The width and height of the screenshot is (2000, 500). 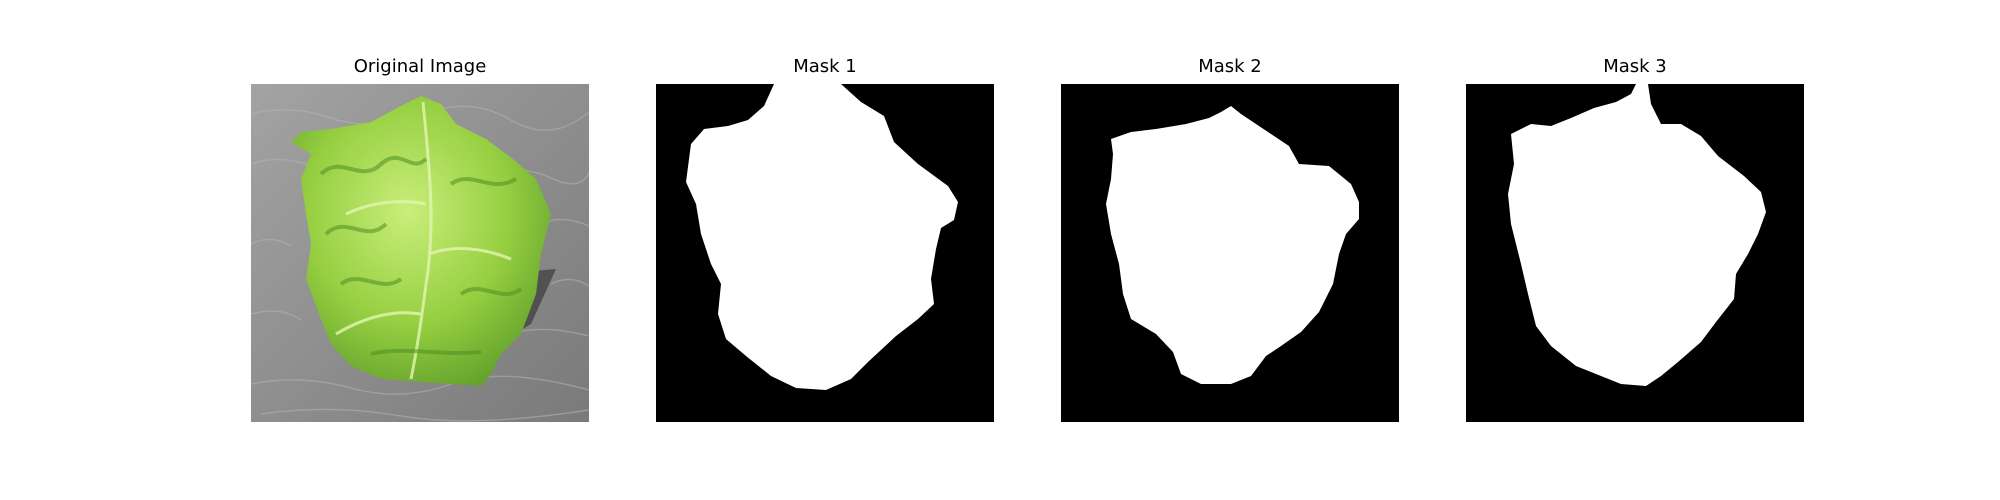 I want to click on mask-1-image, so click(x=825, y=253).